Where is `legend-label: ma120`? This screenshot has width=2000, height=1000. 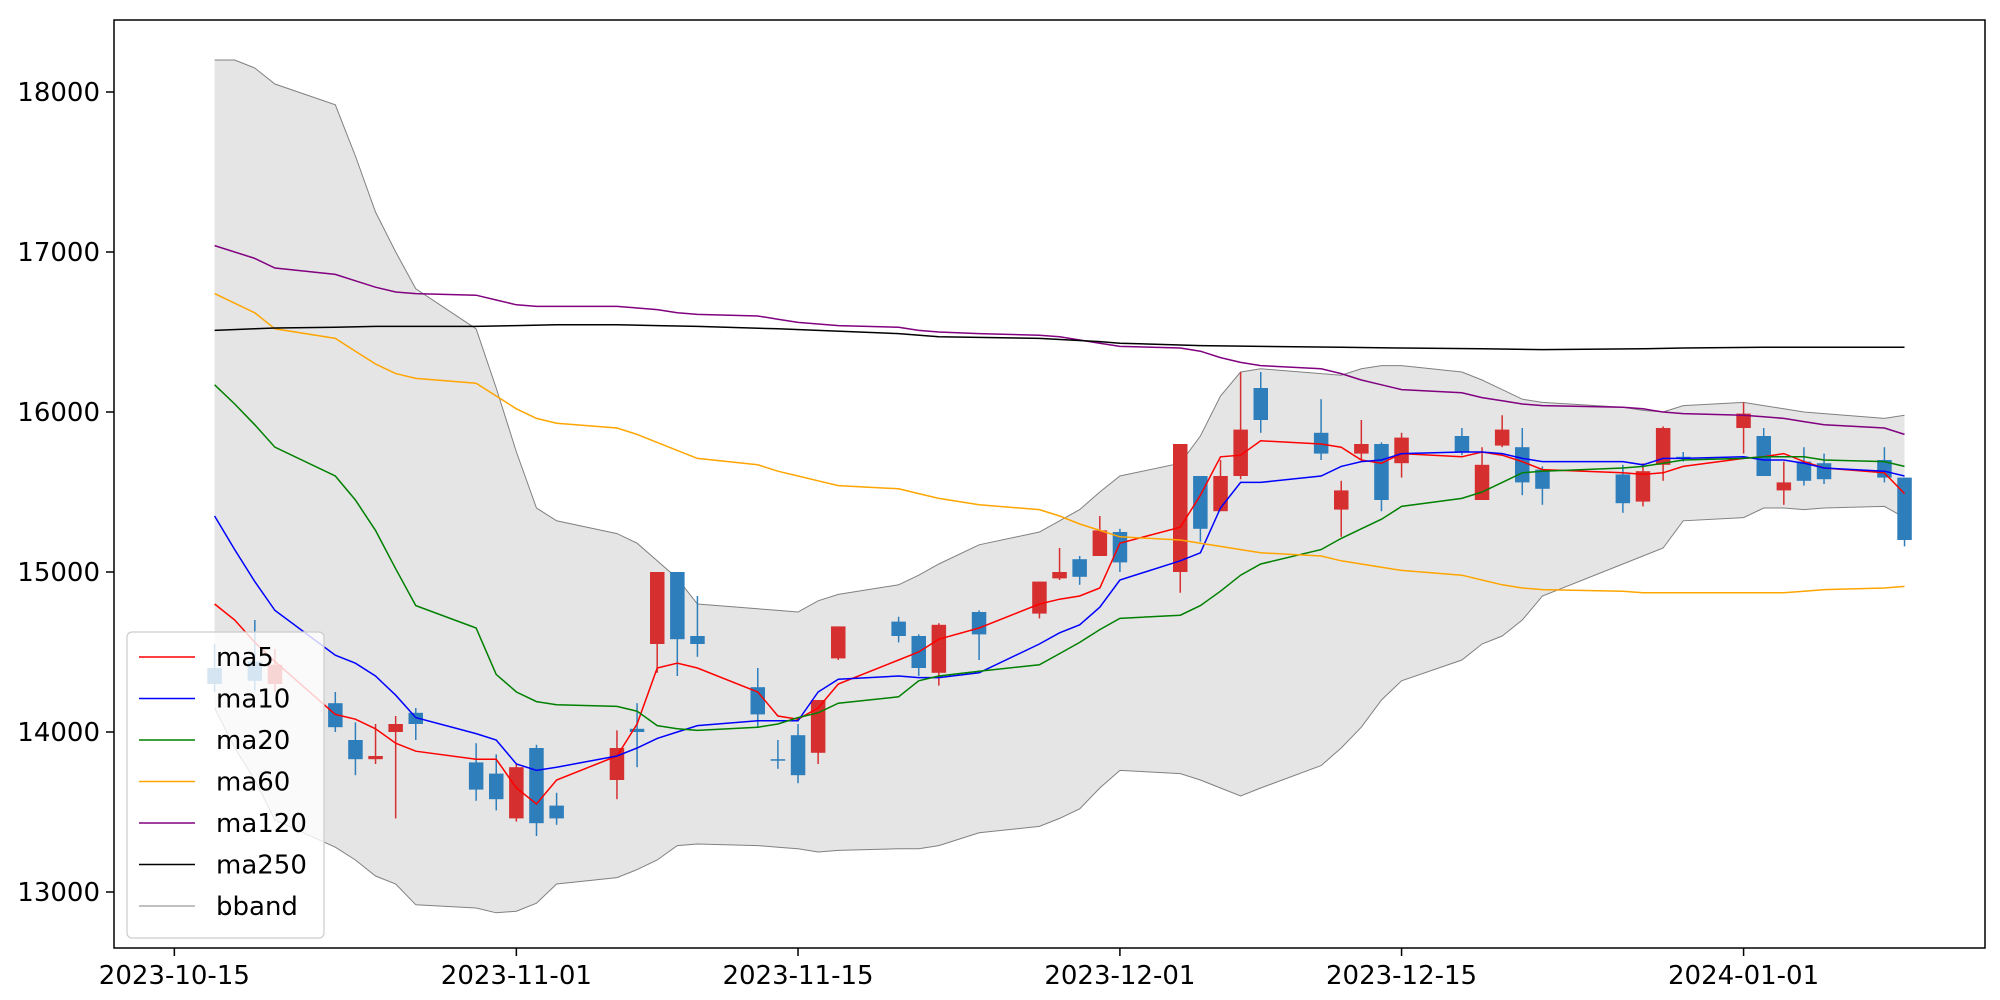 legend-label: ma120 is located at coordinates (261, 824).